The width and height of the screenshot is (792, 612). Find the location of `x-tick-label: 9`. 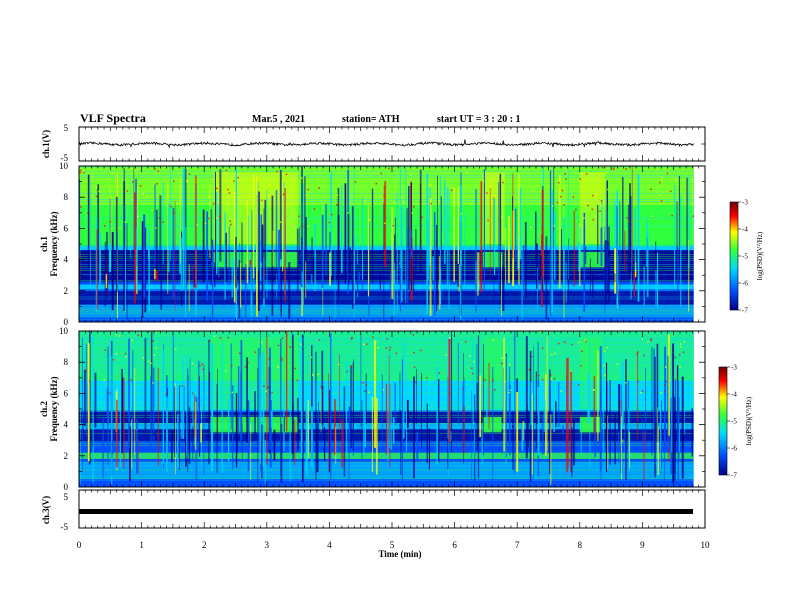

x-tick-label: 9 is located at coordinates (642, 545).